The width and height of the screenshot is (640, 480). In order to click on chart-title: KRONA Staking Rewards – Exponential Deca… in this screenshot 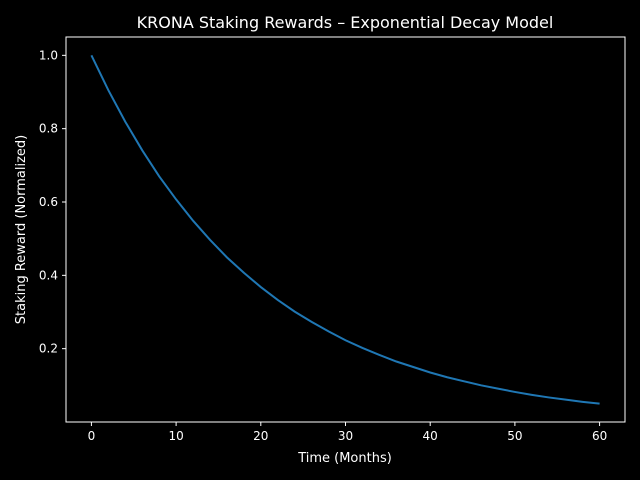, I will do `click(345, 22)`.